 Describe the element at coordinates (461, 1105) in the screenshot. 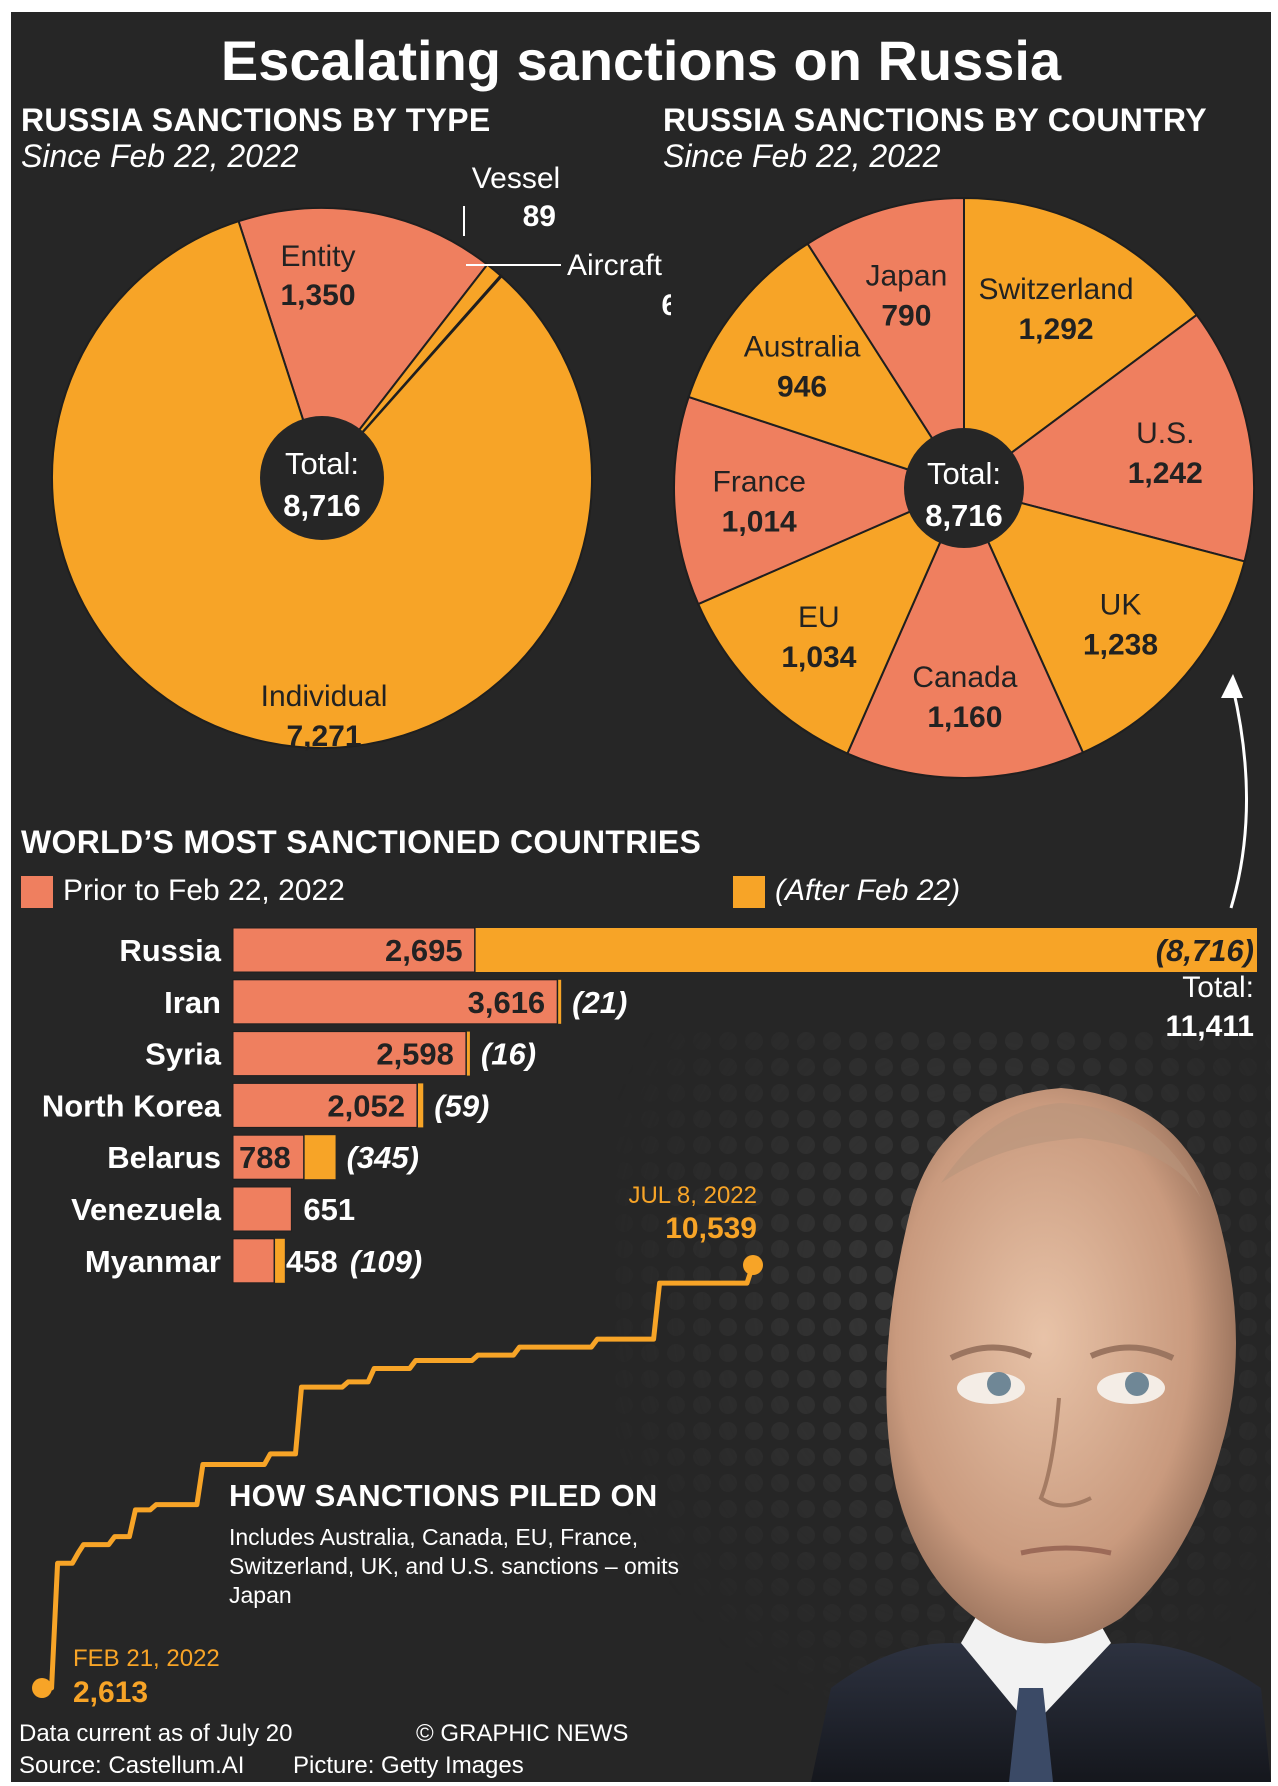

I see `bar-value-after-north-korea: (59)` at that location.